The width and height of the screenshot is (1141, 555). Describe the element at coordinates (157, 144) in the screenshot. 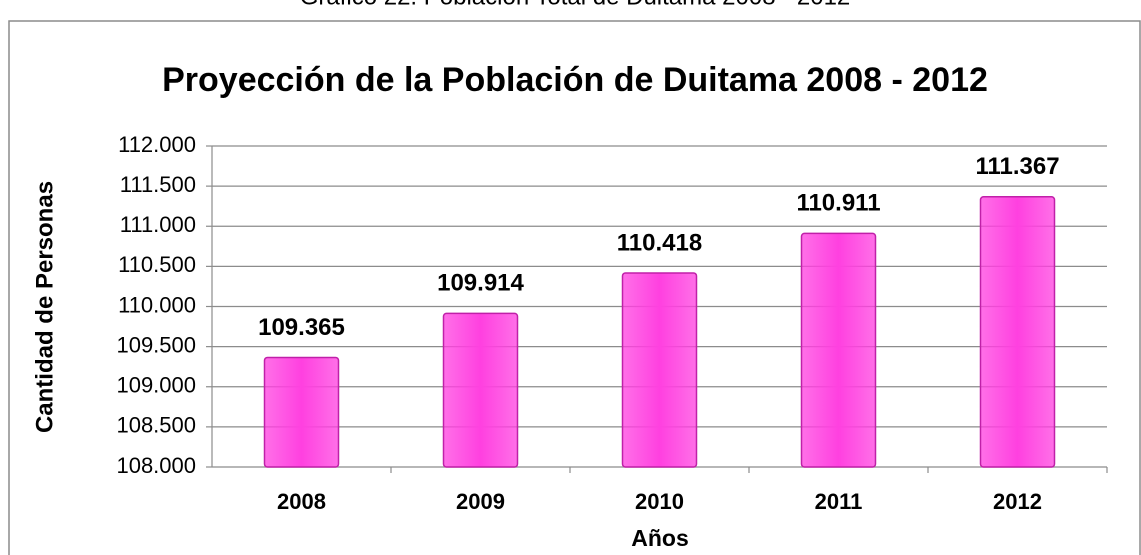

I see `y-tick-label: 112.000` at that location.